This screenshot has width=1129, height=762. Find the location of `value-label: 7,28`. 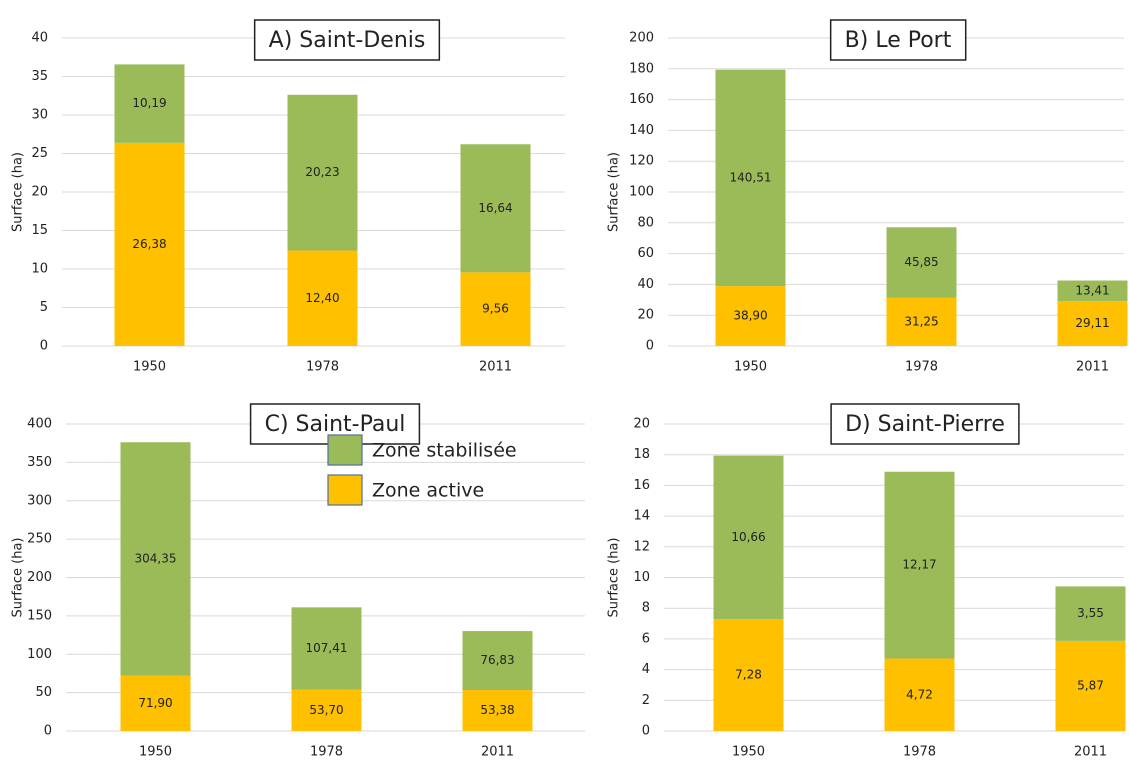

value-label: 7,28 is located at coordinates (748, 675).